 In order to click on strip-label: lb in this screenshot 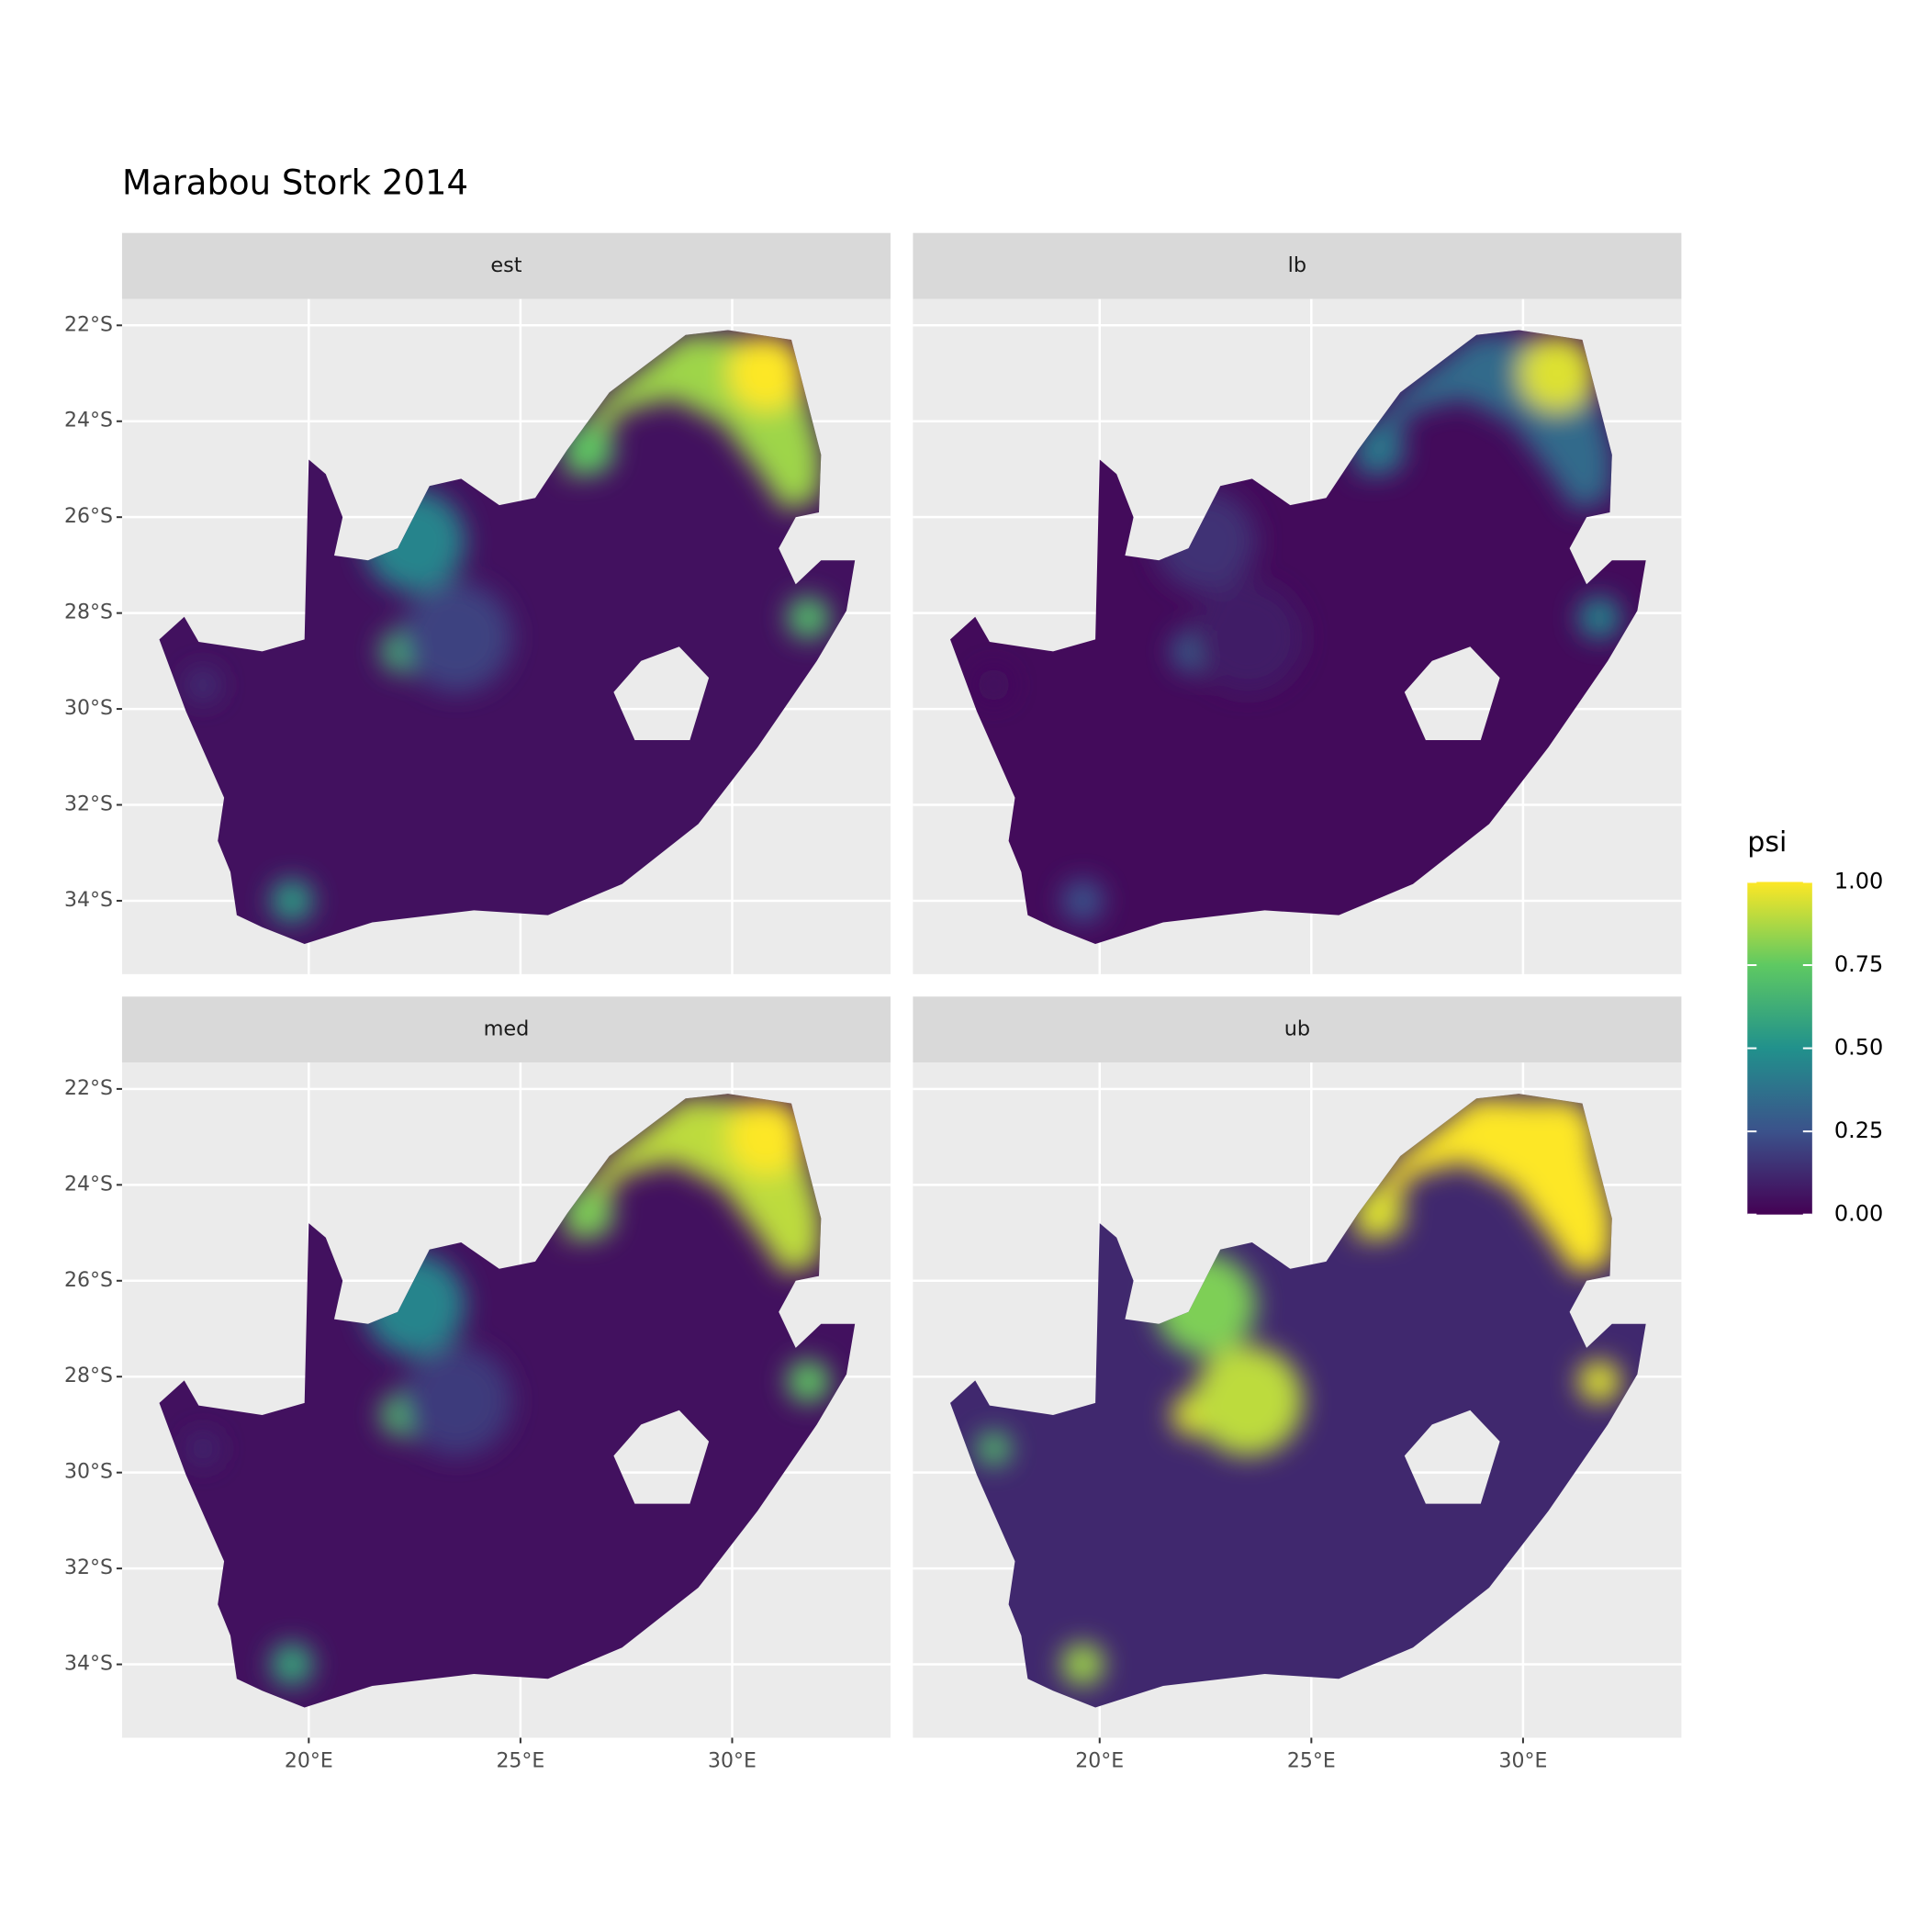, I will do `click(1297, 265)`.